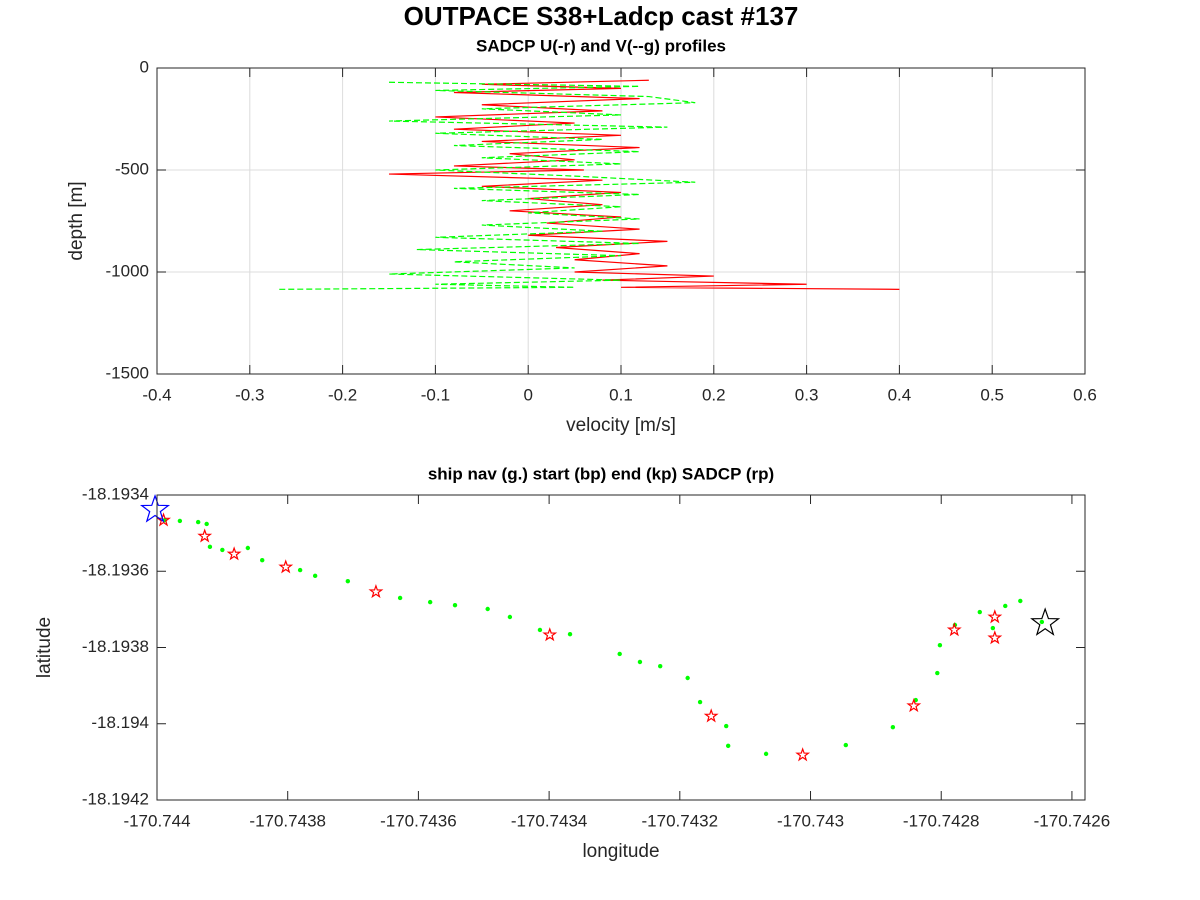 The width and height of the screenshot is (1200, 900). What do you see at coordinates (120, 722) in the screenshot?
I see `y-tick-label: -18.194` at bounding box center [120, 722].